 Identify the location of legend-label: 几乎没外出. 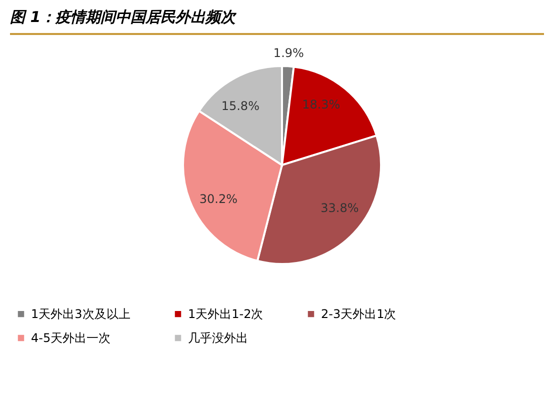
(218, 338).